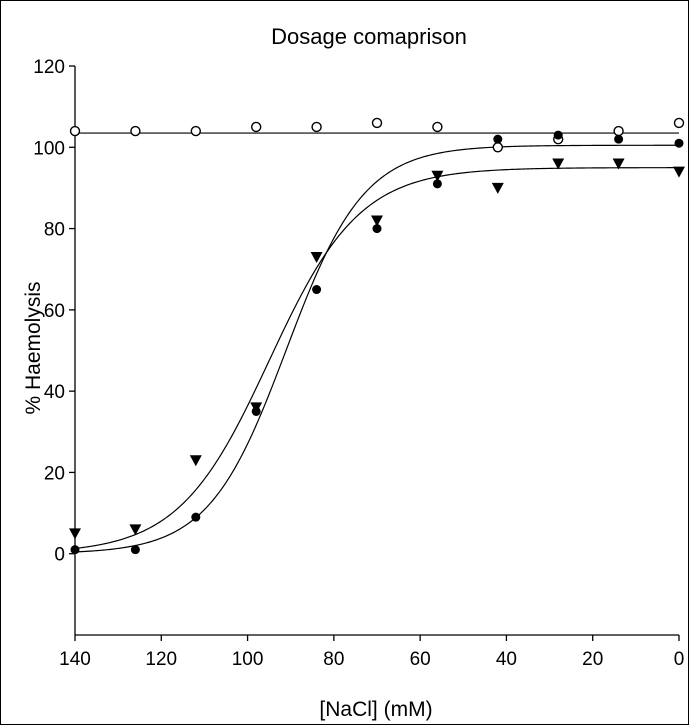 The height and width of the screenshot is (725, 689). What do you see at coordinates (248, 659) in the screenshot?
I see `x-tick-label: 100` at bounding box center [248, 659].